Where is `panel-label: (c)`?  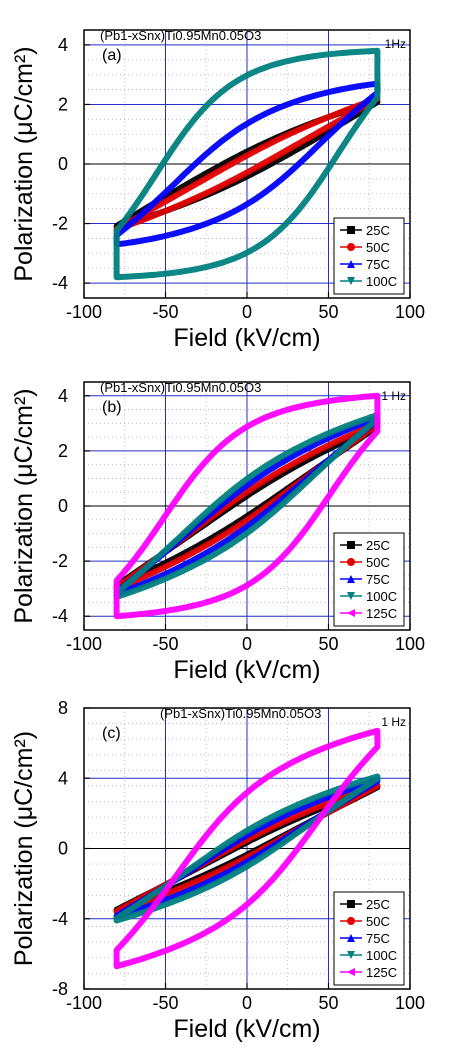
panel-label: (c) is located at coordinates (111, 733).